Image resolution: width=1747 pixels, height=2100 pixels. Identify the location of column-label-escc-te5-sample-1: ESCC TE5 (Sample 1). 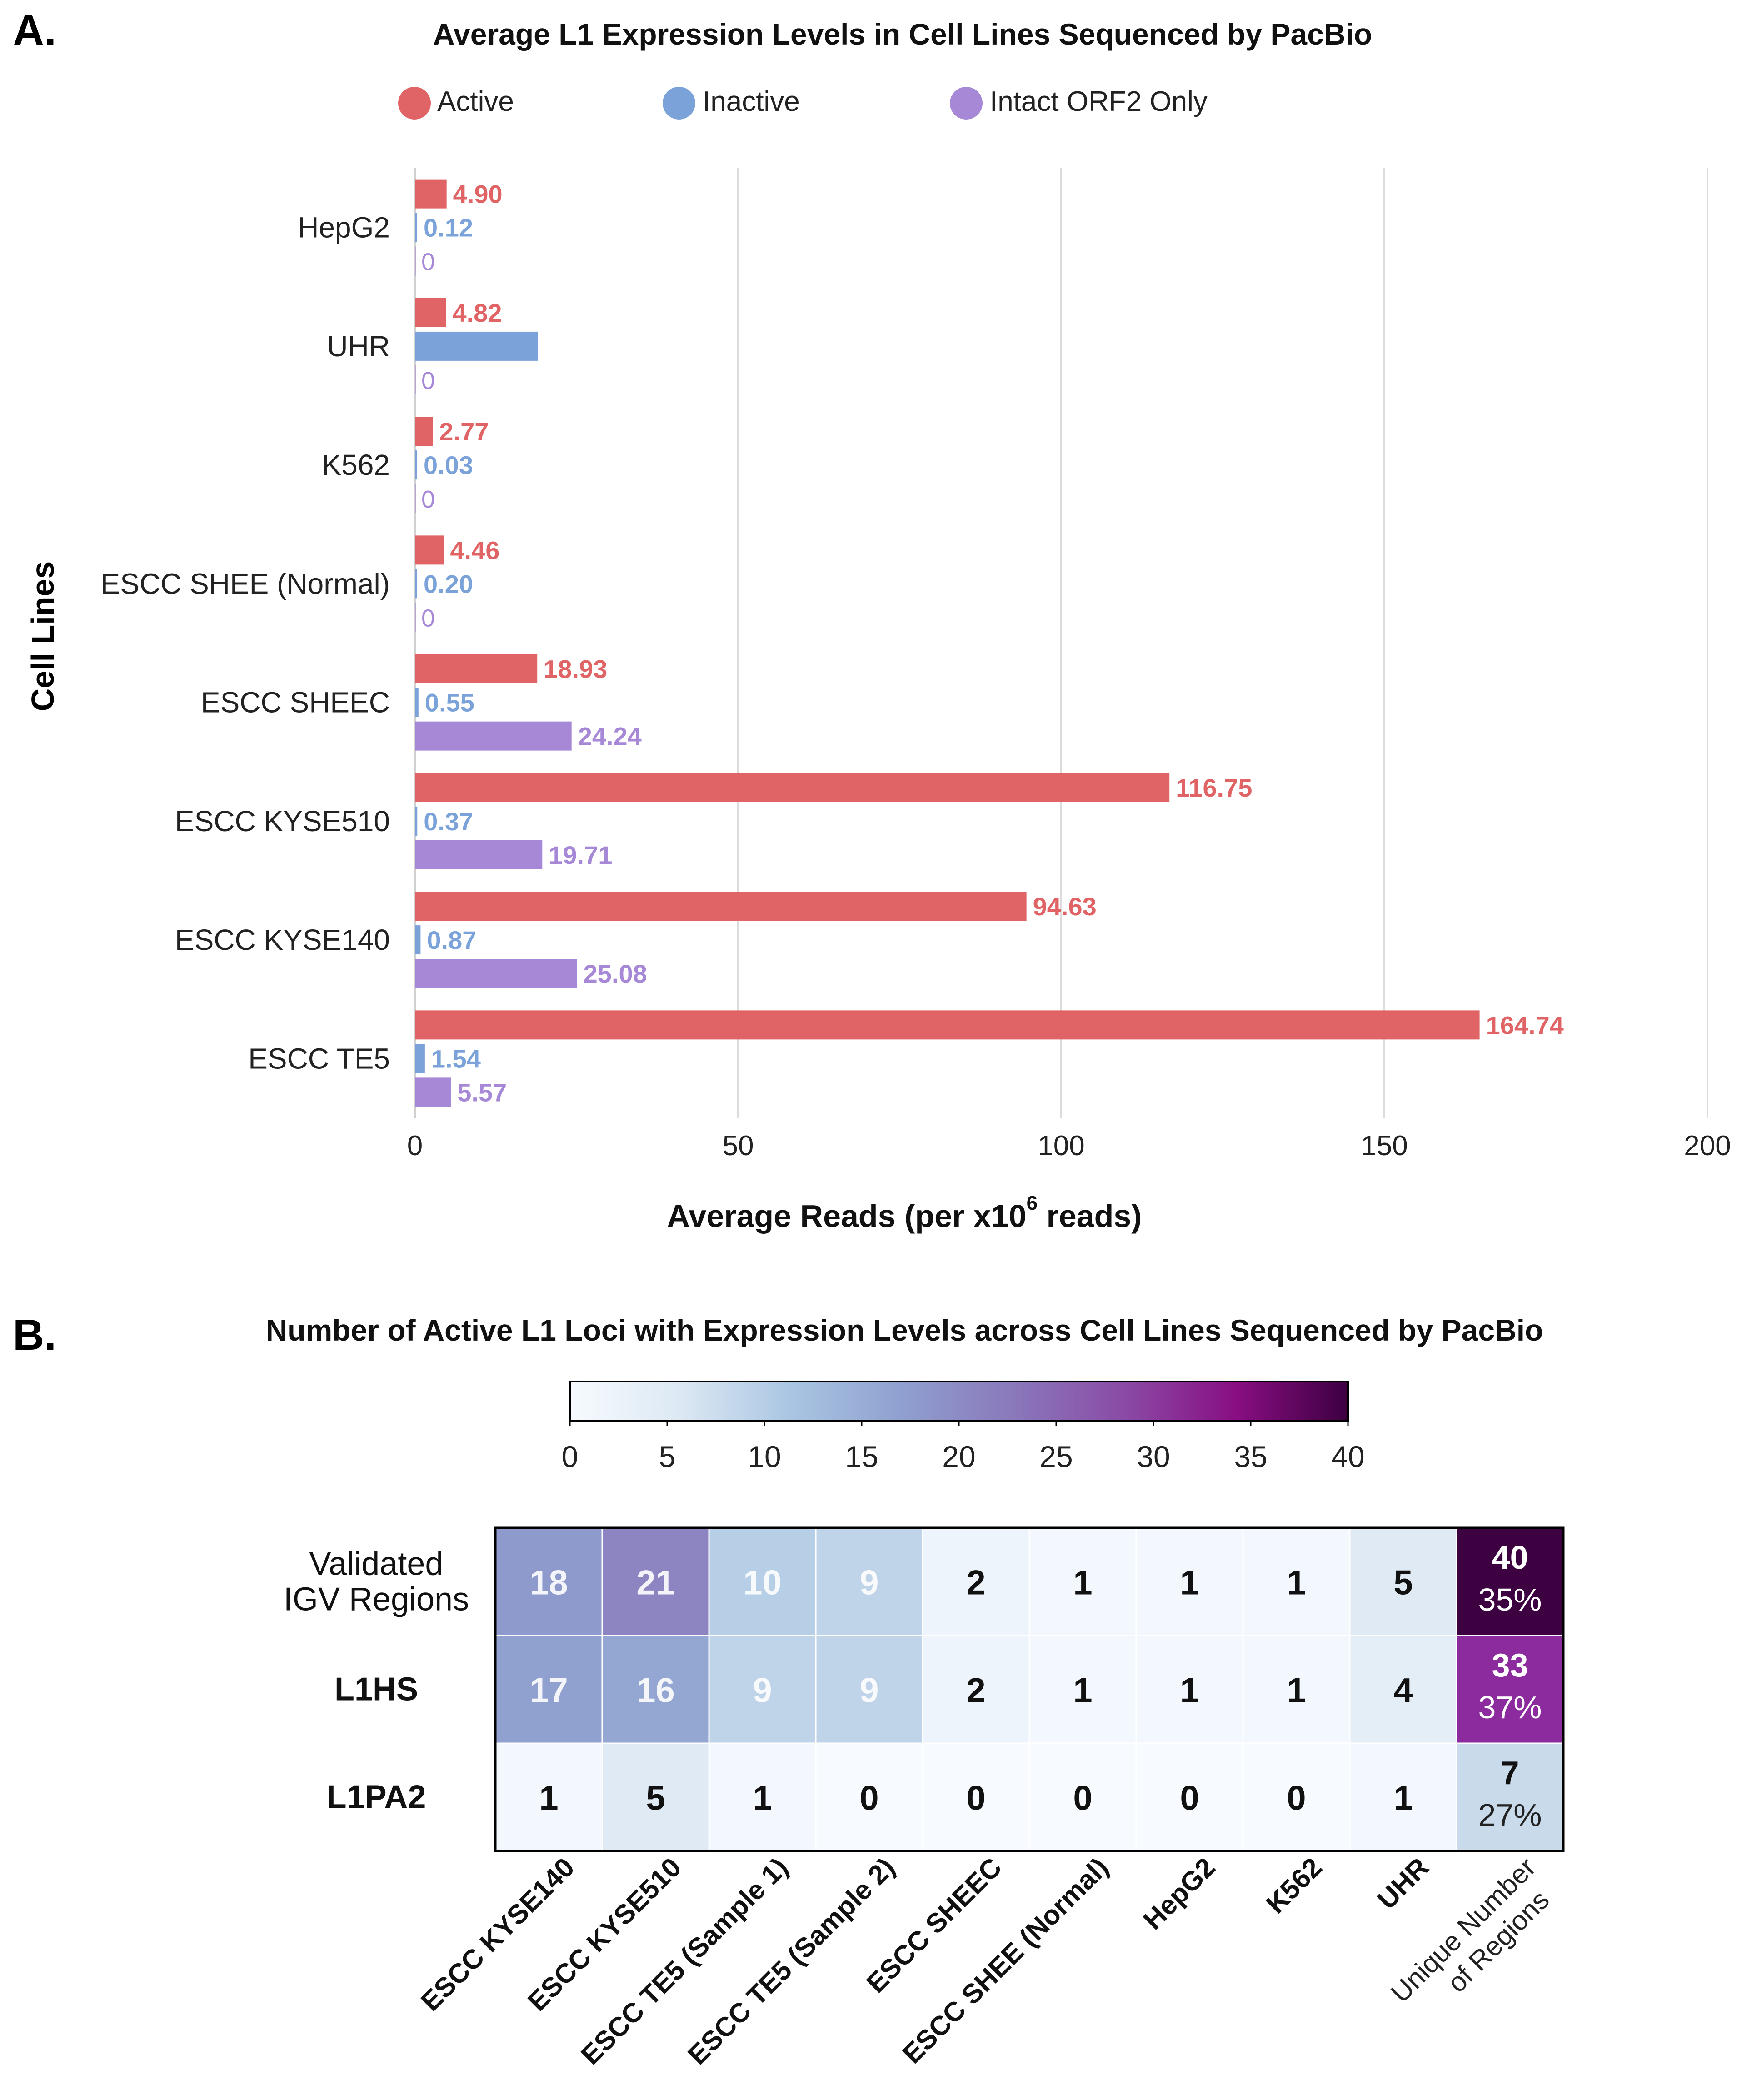
(684, 1961).